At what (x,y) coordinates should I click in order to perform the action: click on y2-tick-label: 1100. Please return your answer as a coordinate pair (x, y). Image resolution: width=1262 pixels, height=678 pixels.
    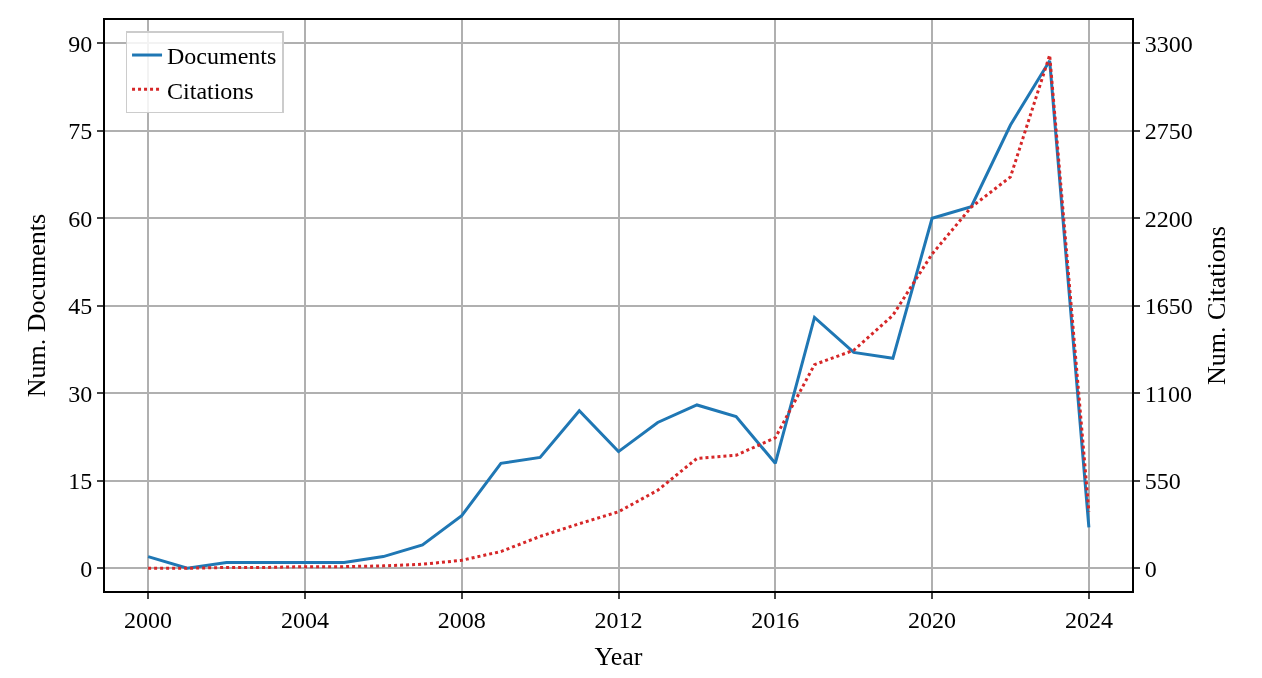
    Looking at the image, I should click on (1168, 393).